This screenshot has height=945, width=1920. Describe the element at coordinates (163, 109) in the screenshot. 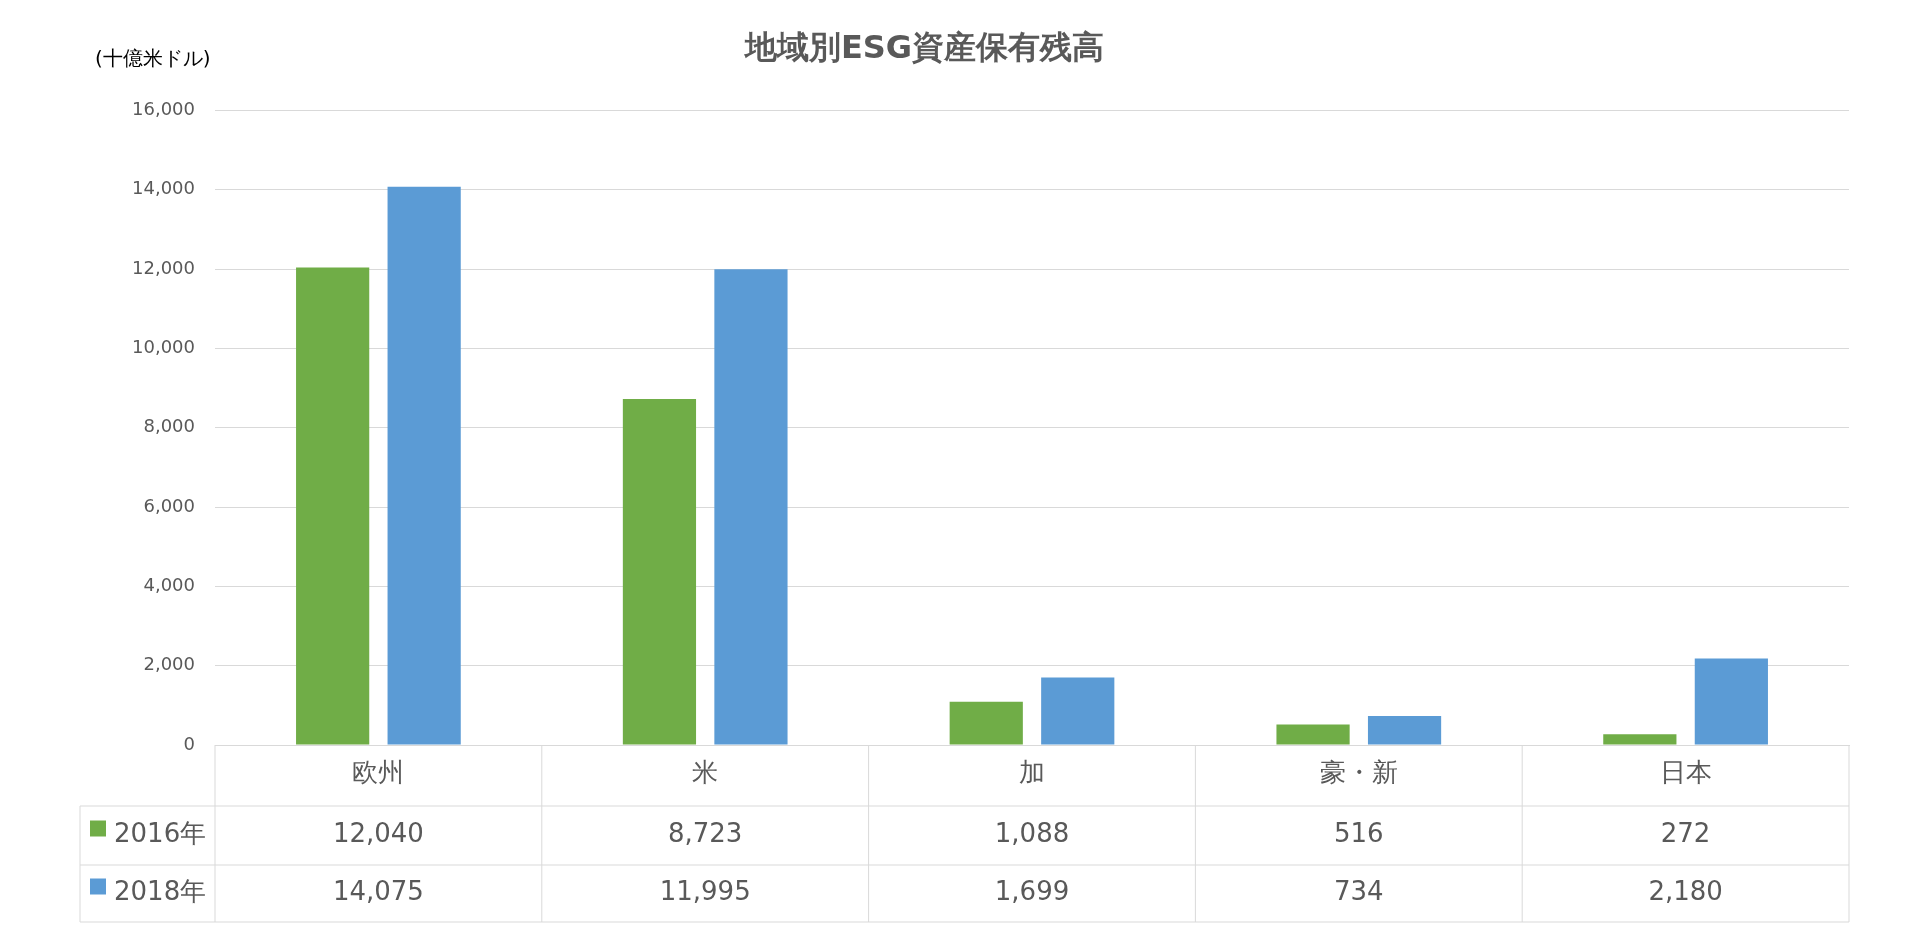

I see `y-tick-label: 16,000` at that location.